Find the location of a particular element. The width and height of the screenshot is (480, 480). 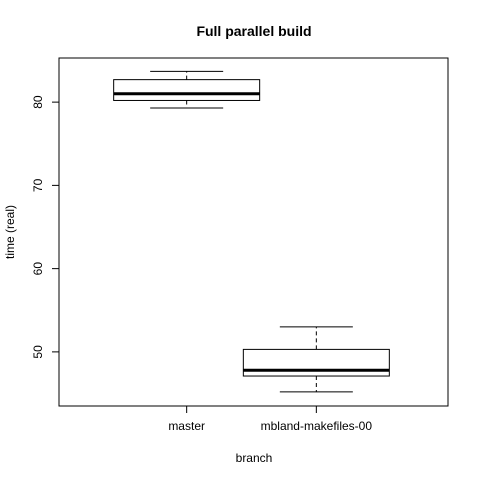

y-tick-label: 70 is located at coordinates (38, 185).